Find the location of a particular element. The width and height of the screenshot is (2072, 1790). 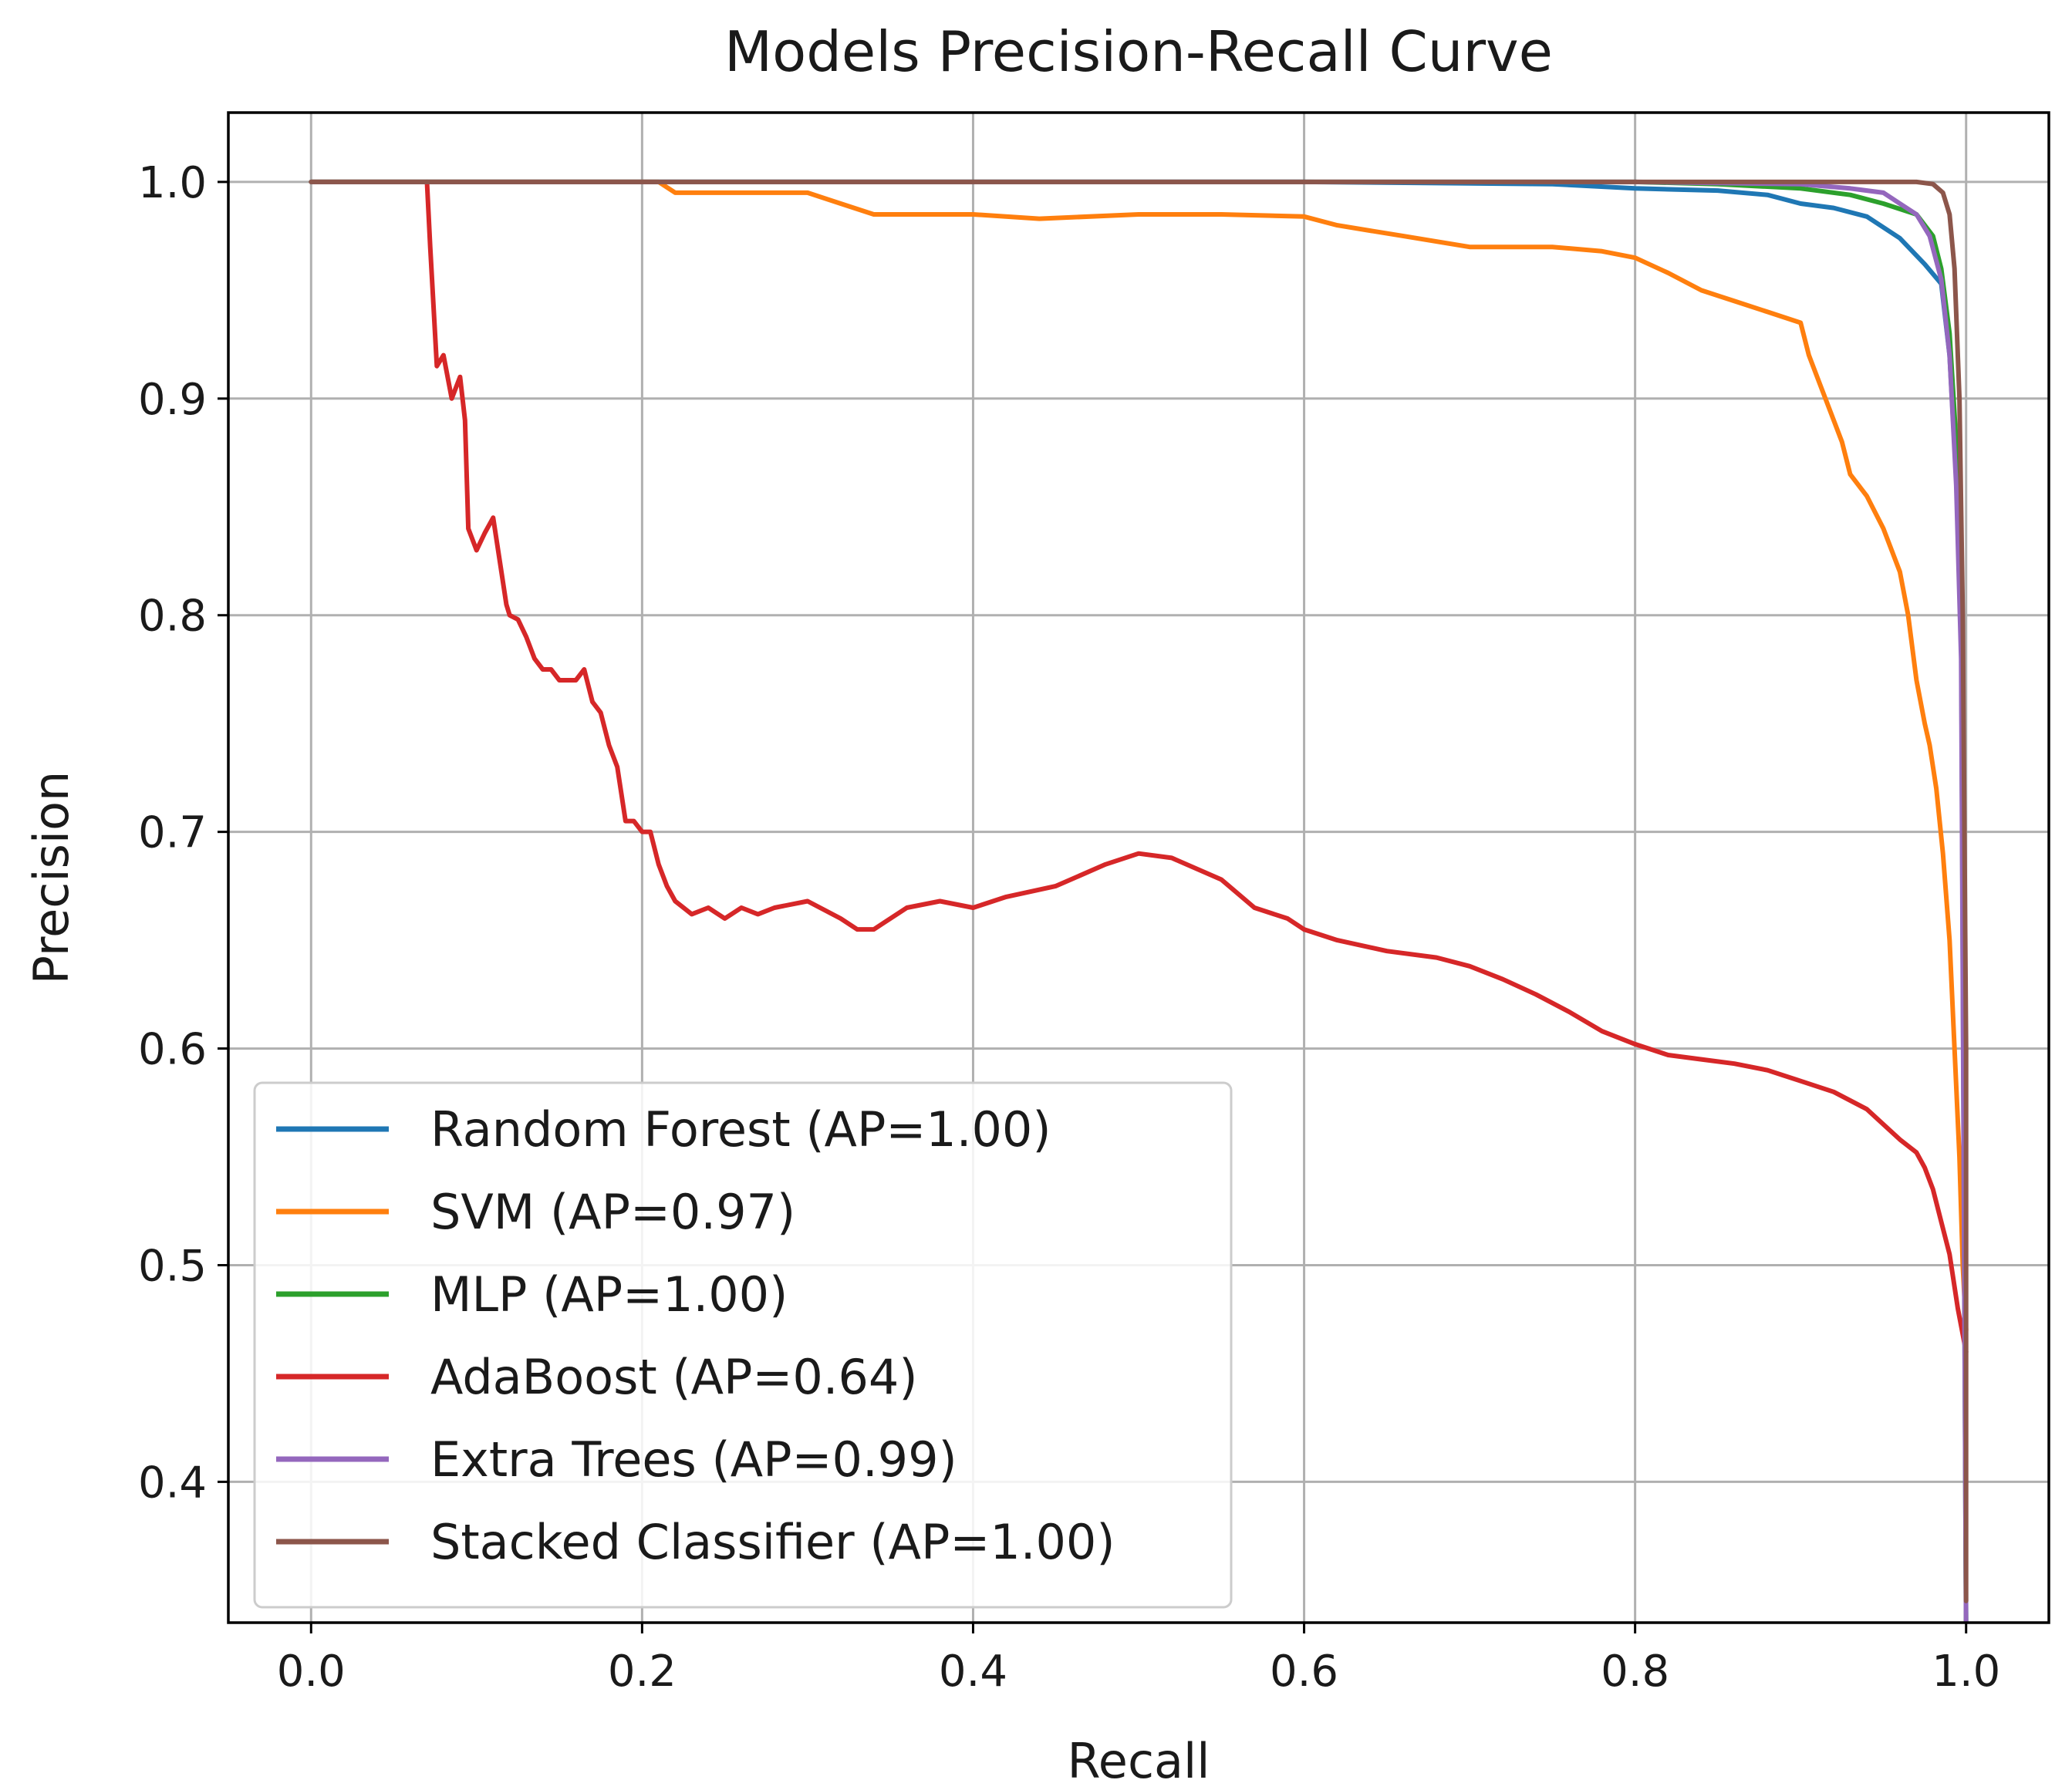

x-tick-label: 0.4 is located at coordinates (973, 1672).